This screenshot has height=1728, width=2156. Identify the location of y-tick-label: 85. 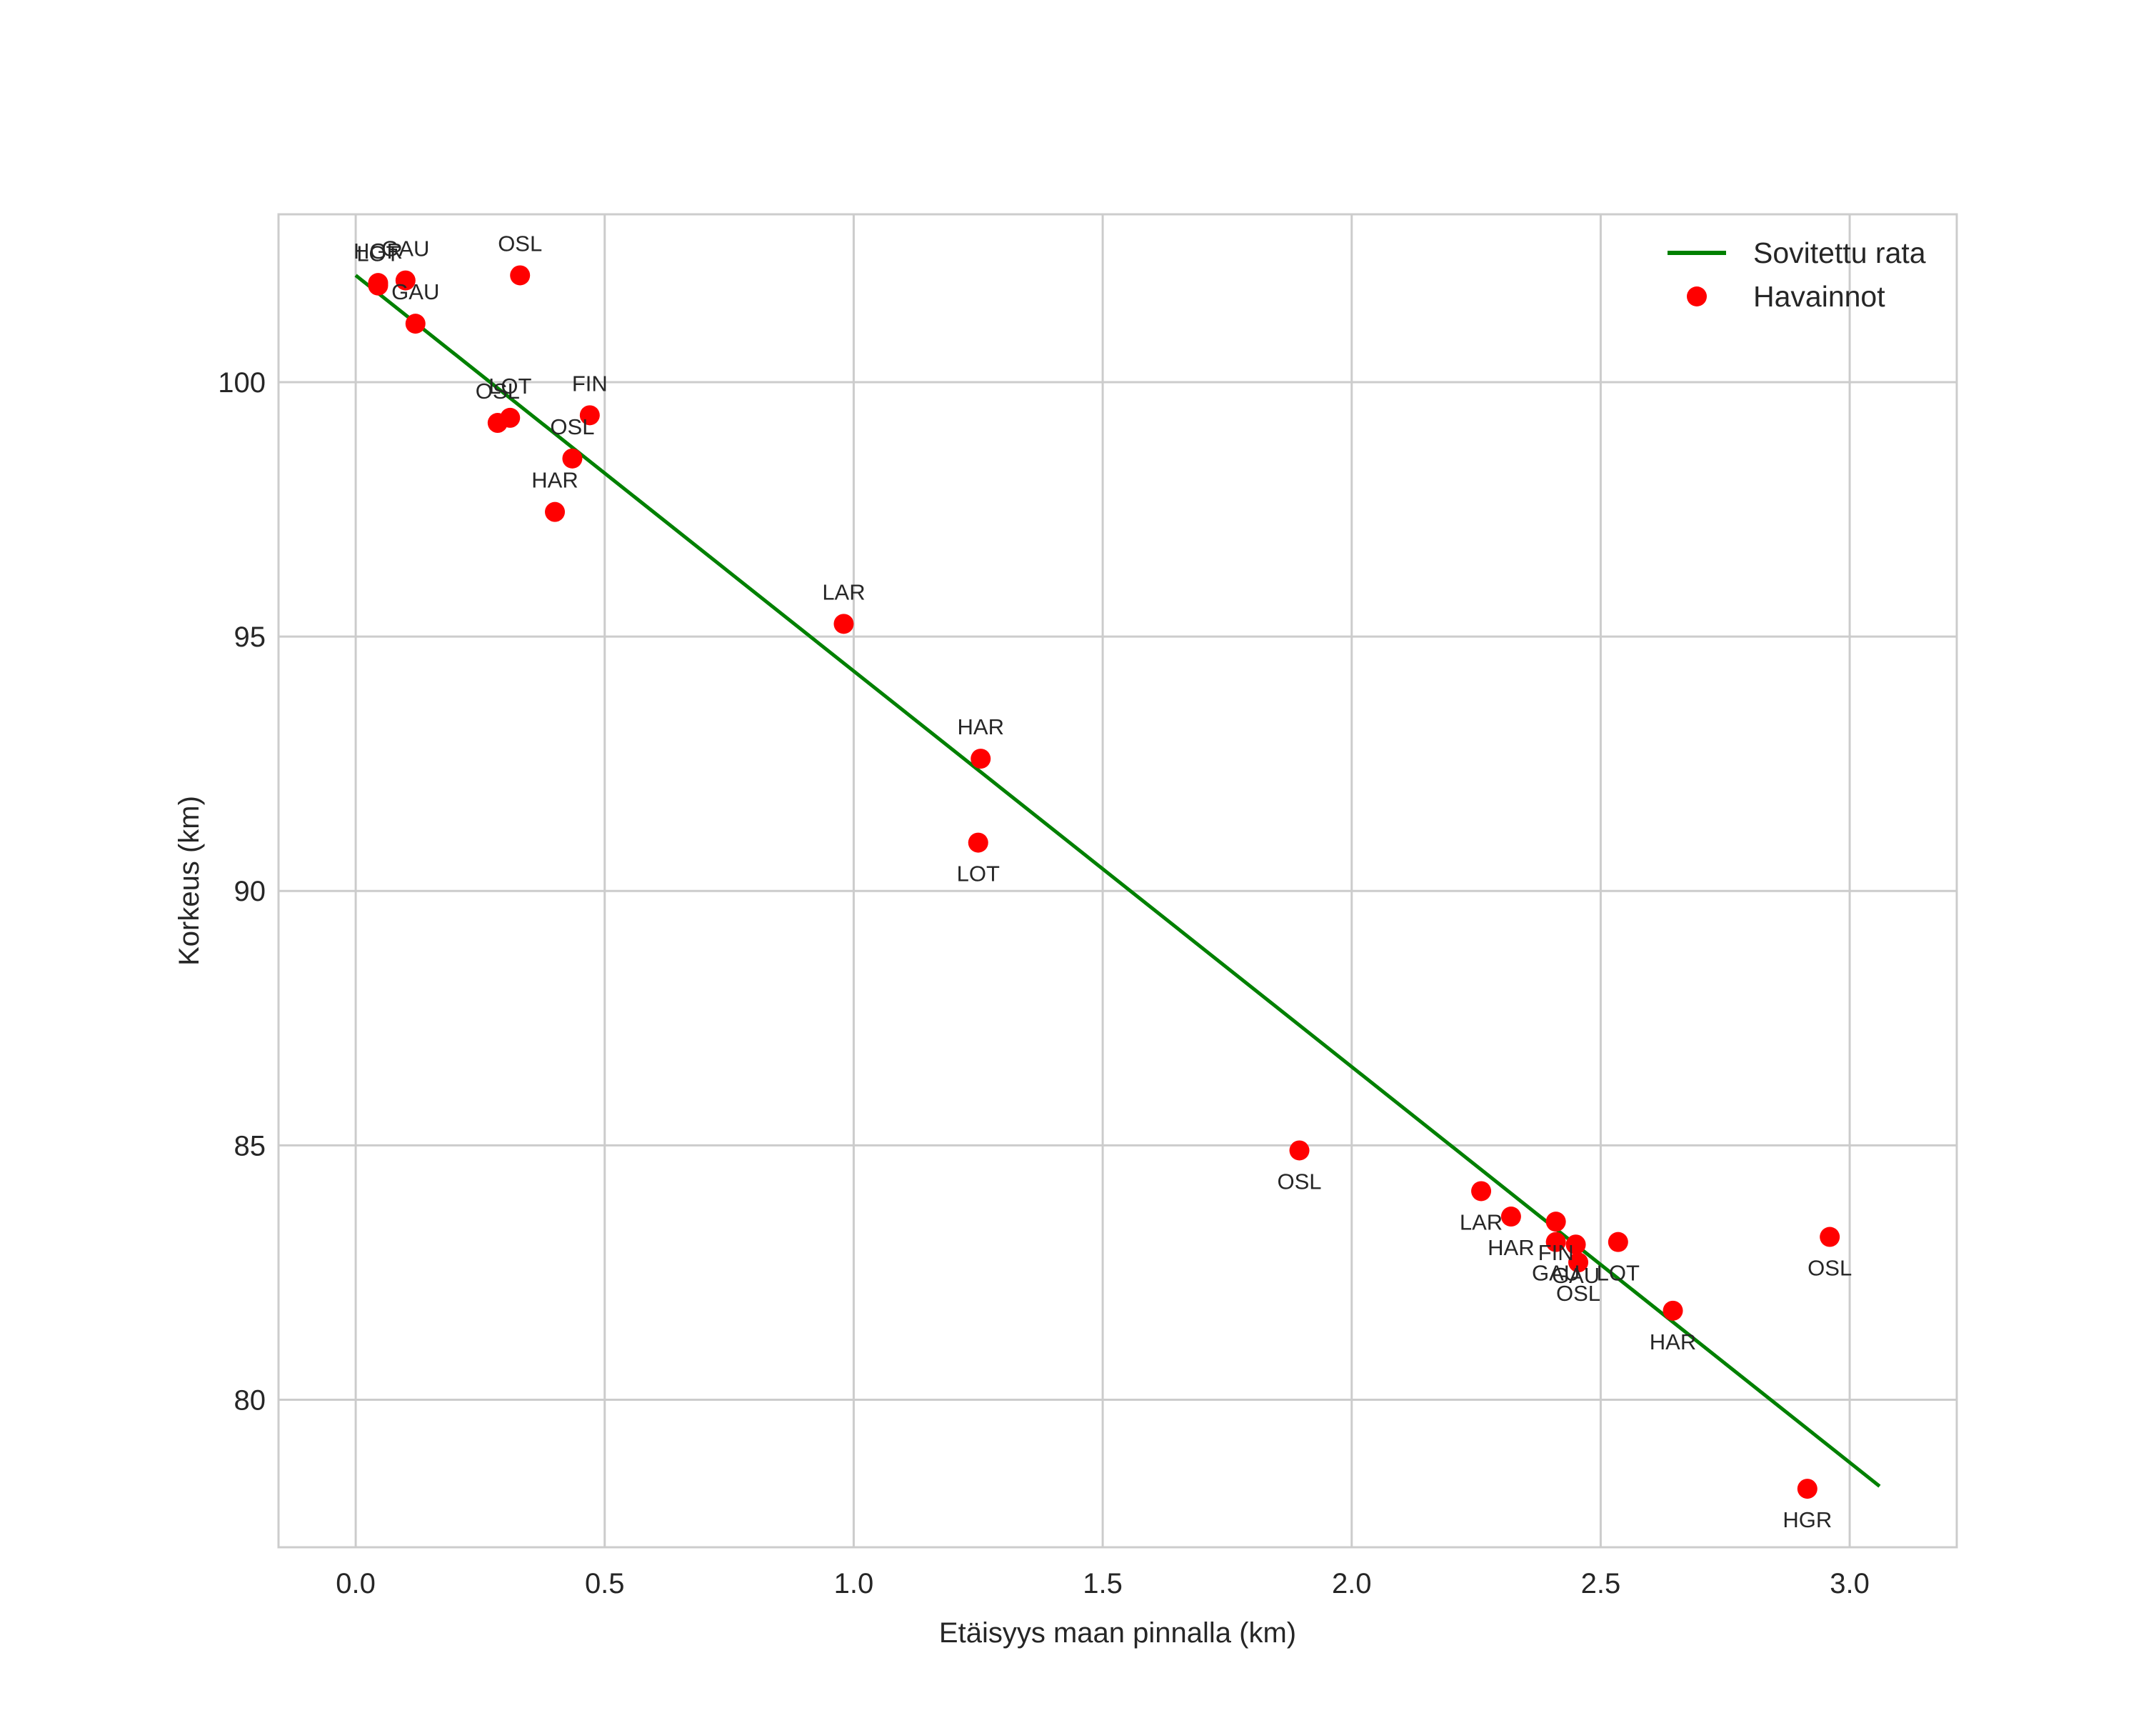
(250, 1146).